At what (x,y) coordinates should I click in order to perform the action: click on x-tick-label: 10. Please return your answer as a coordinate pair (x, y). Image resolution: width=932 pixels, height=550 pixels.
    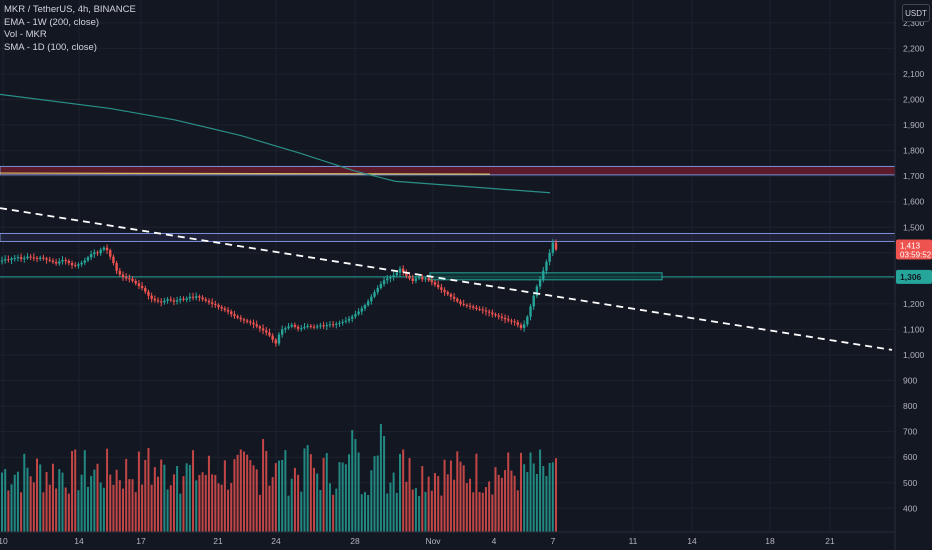
    Looking at the image, I should click on (4, 541).